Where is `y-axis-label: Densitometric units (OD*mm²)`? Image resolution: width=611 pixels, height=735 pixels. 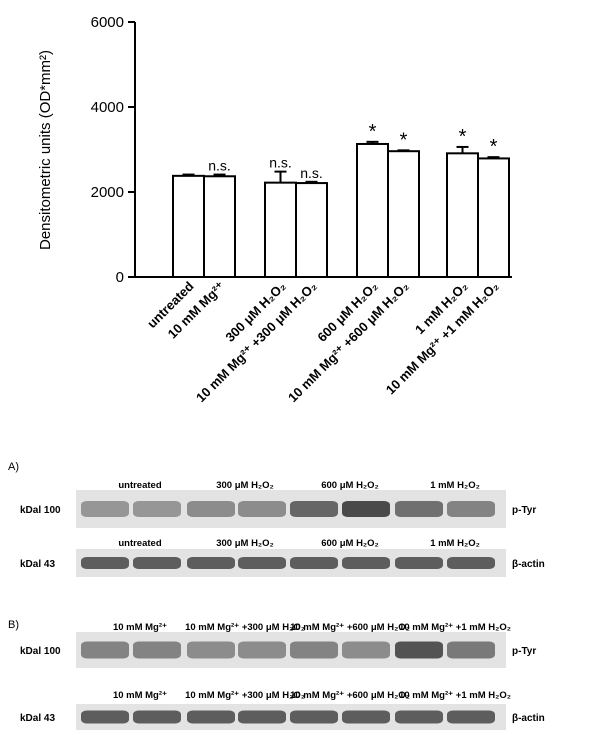 y-axis-label: Densitometric units (OD*mm²) is located at coordinates (45, 150).